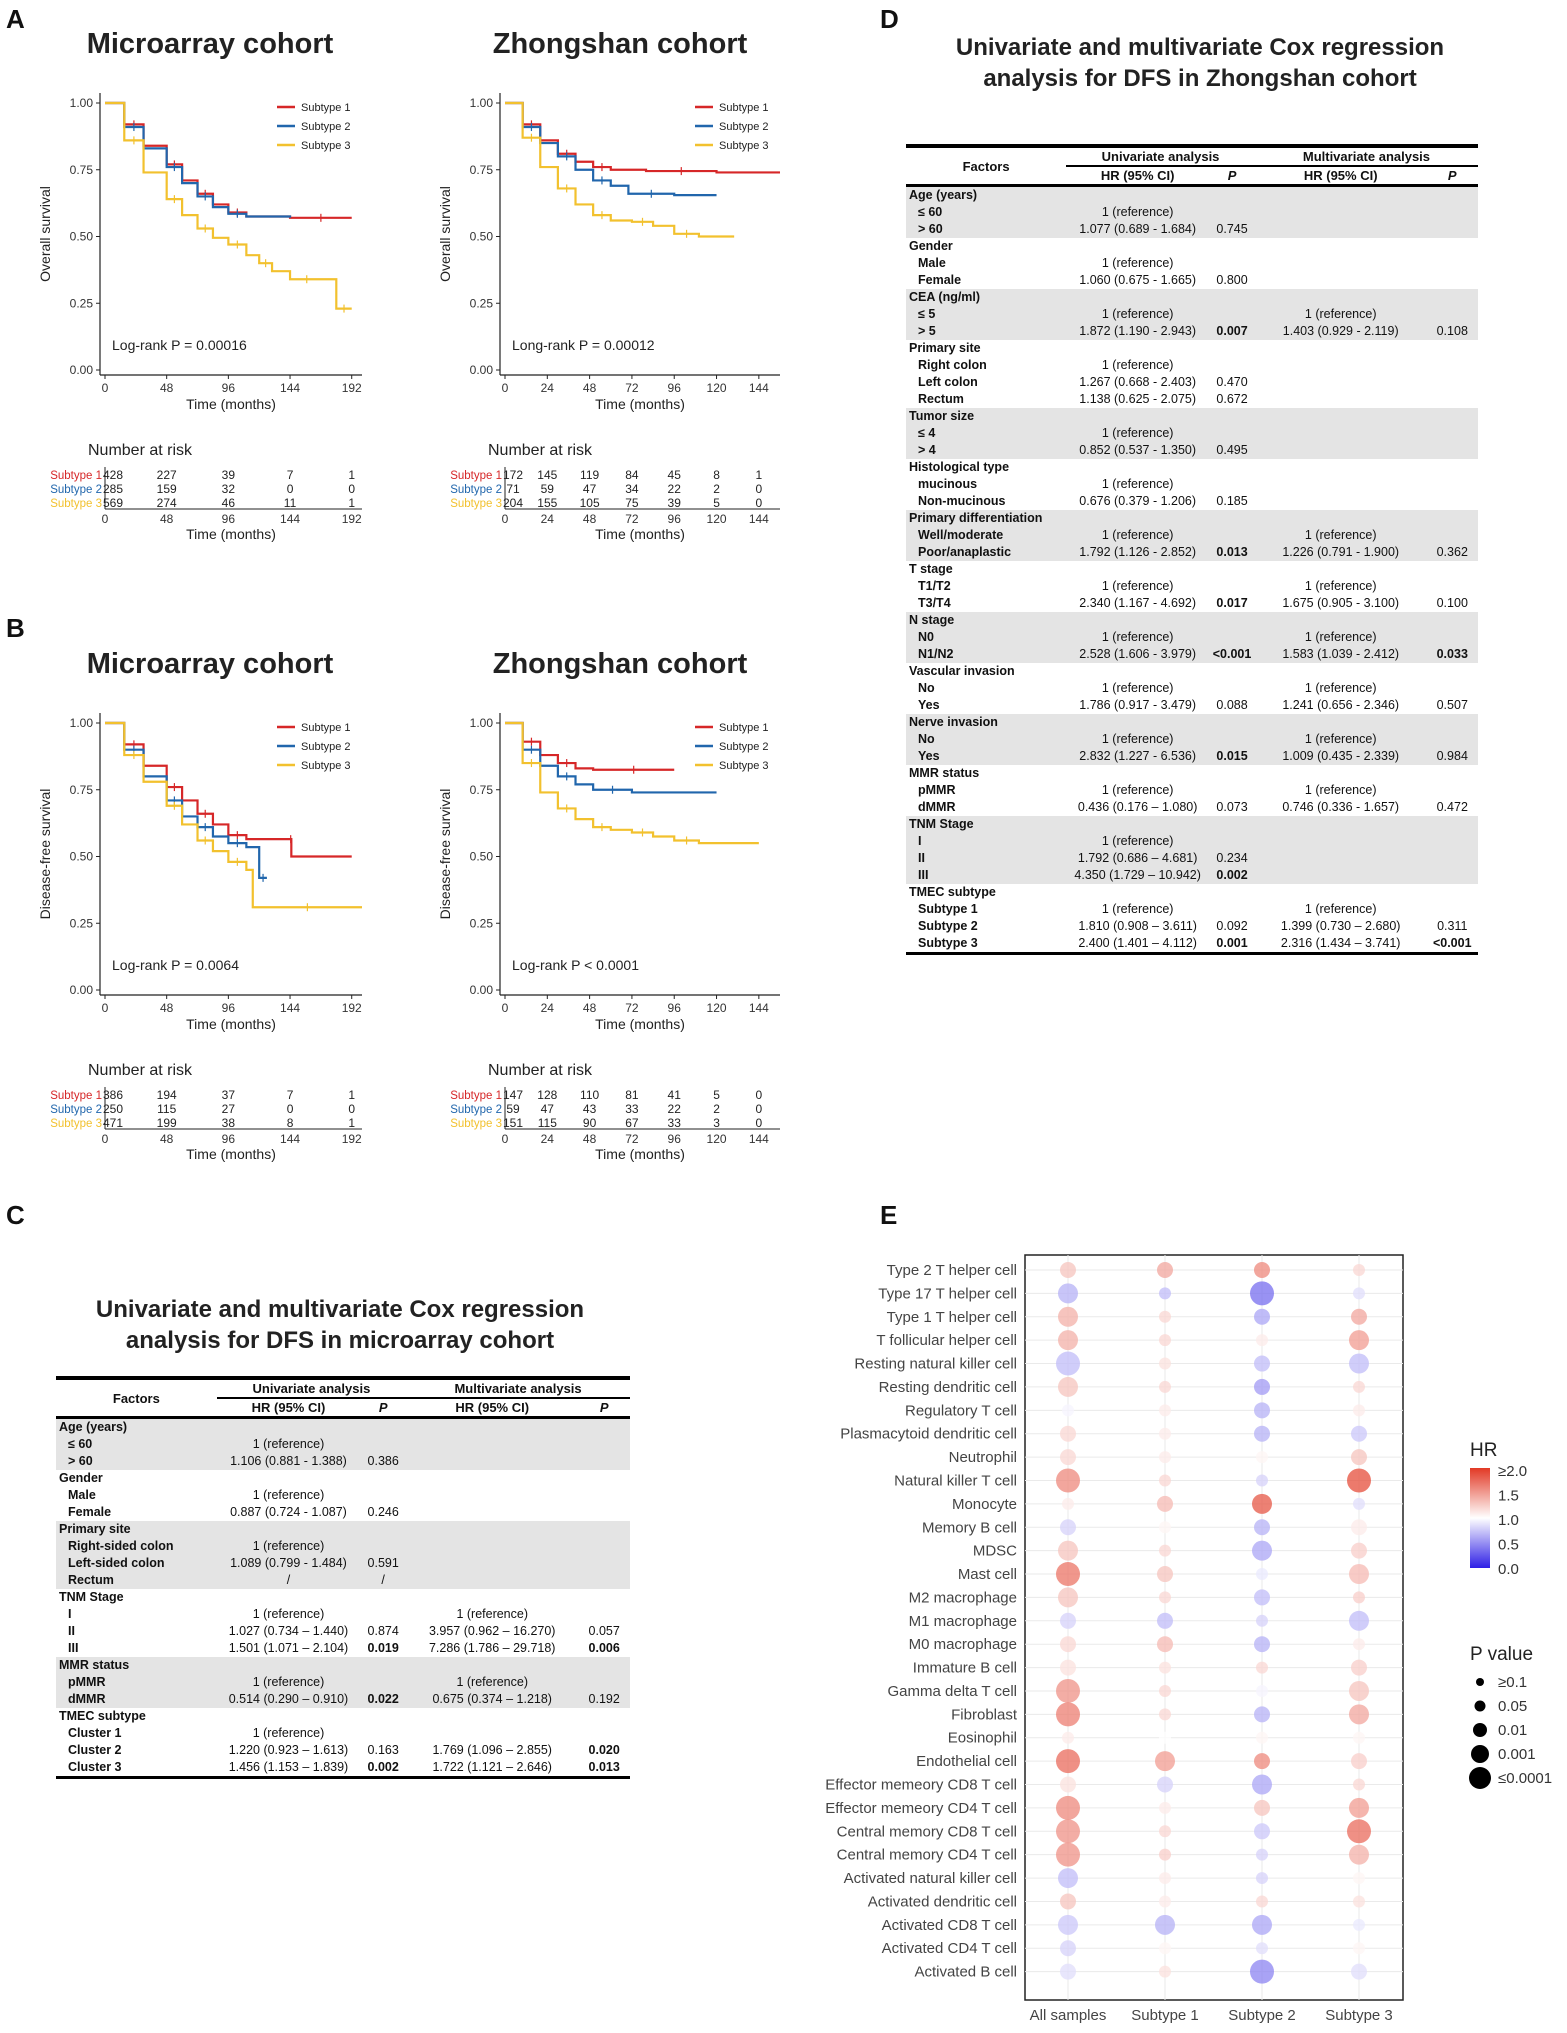 The width and height of the screenshot is (1567, 2033). I want to click on row-cell: 0.006, so click(604, 1648).